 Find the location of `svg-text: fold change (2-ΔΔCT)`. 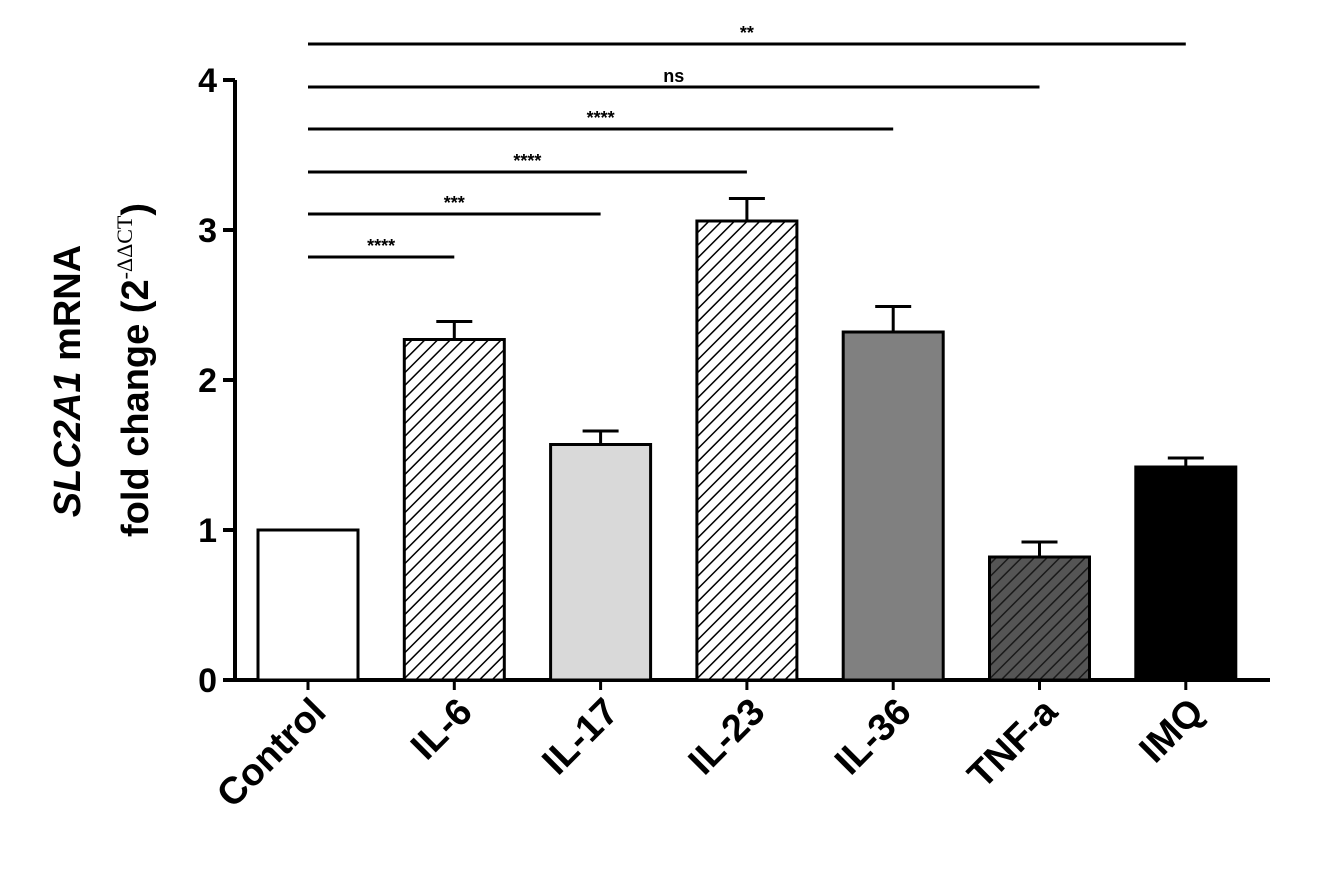

svg-text: fold change (2-ΔΔCT) is located at coordinates (134, 370).